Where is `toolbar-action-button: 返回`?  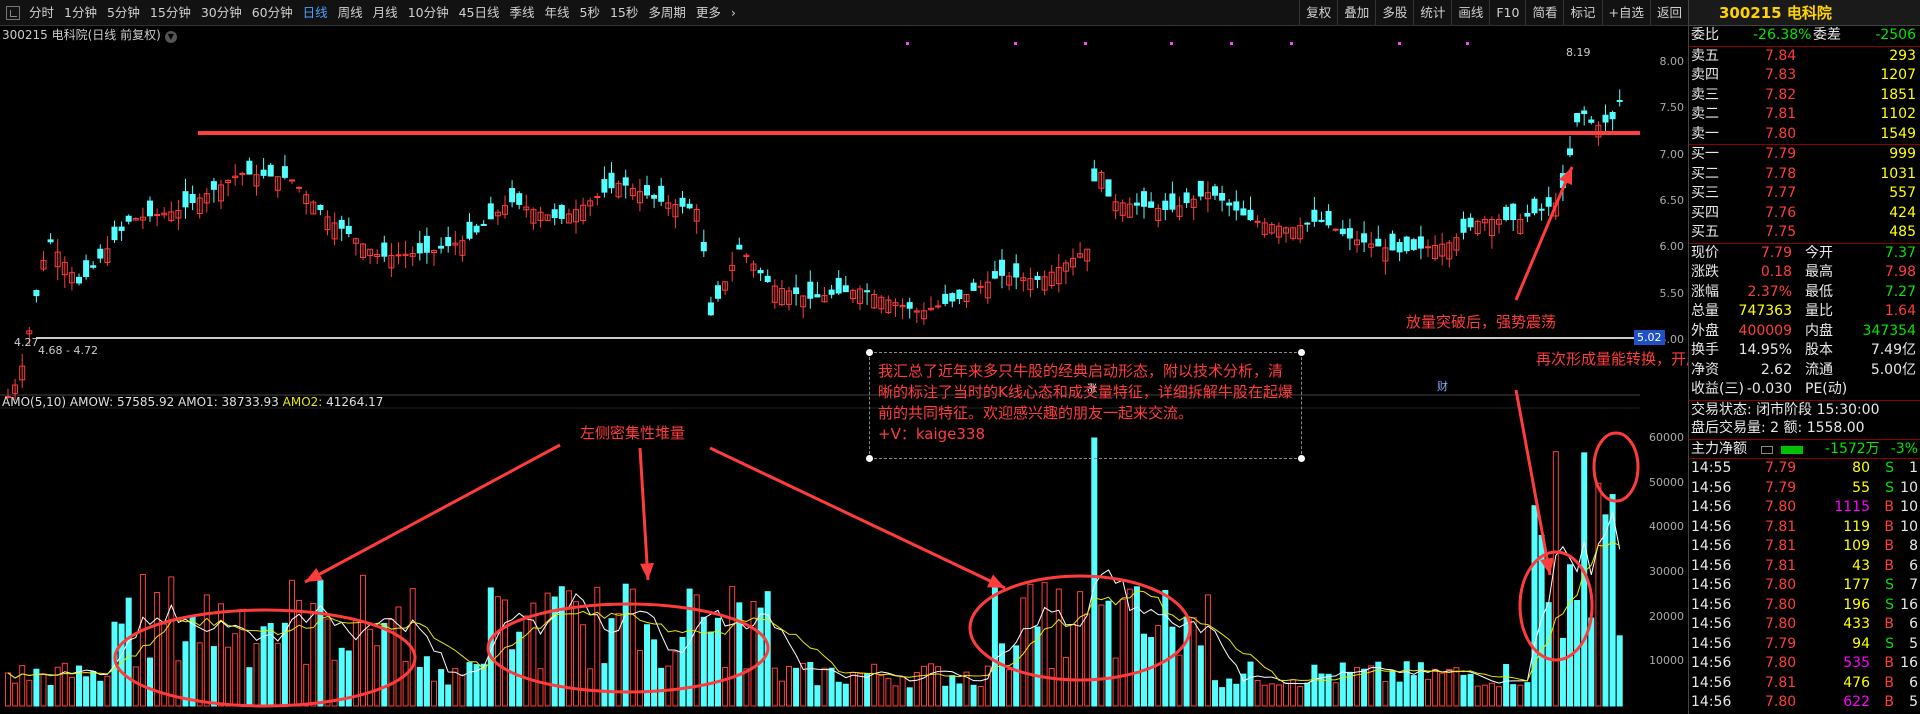 toolbar-action-button: 返回 is located at coordinates (1668, 13).